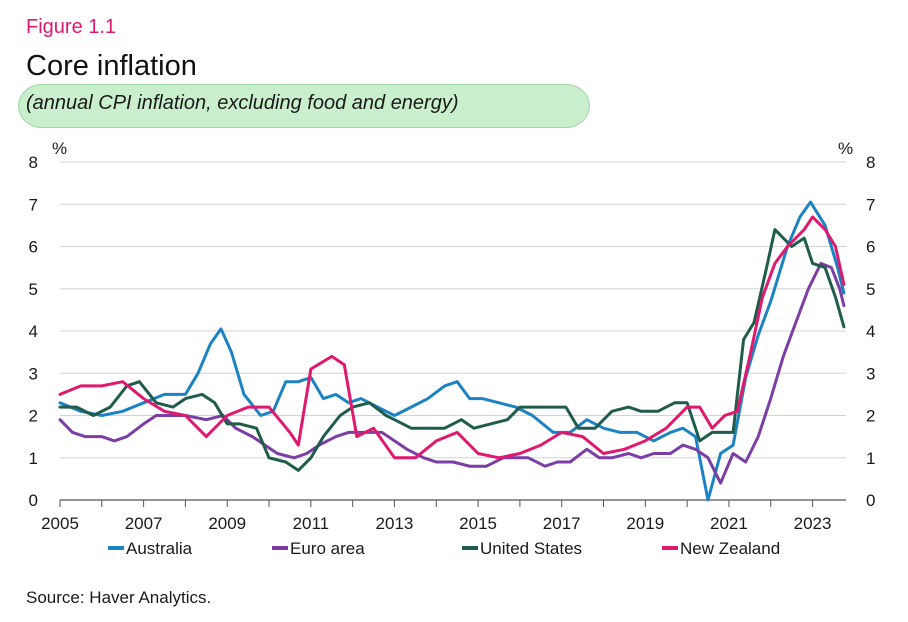 This screenshot has width=908, height=622. Describe the element at coordinates (33, 247) in the screenshot. I see `y-tick-label-left: 6` at that location.